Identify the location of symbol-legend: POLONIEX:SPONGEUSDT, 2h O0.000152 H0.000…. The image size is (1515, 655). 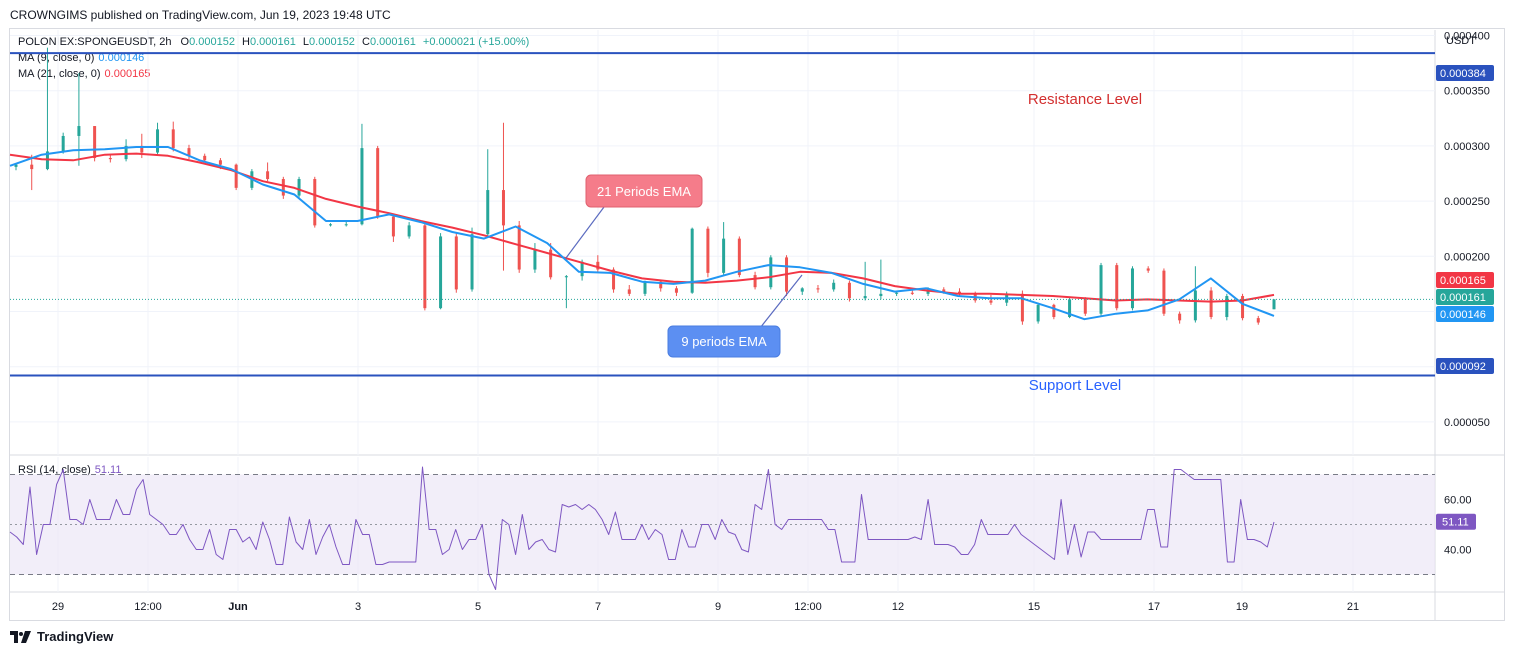
(273, 42).